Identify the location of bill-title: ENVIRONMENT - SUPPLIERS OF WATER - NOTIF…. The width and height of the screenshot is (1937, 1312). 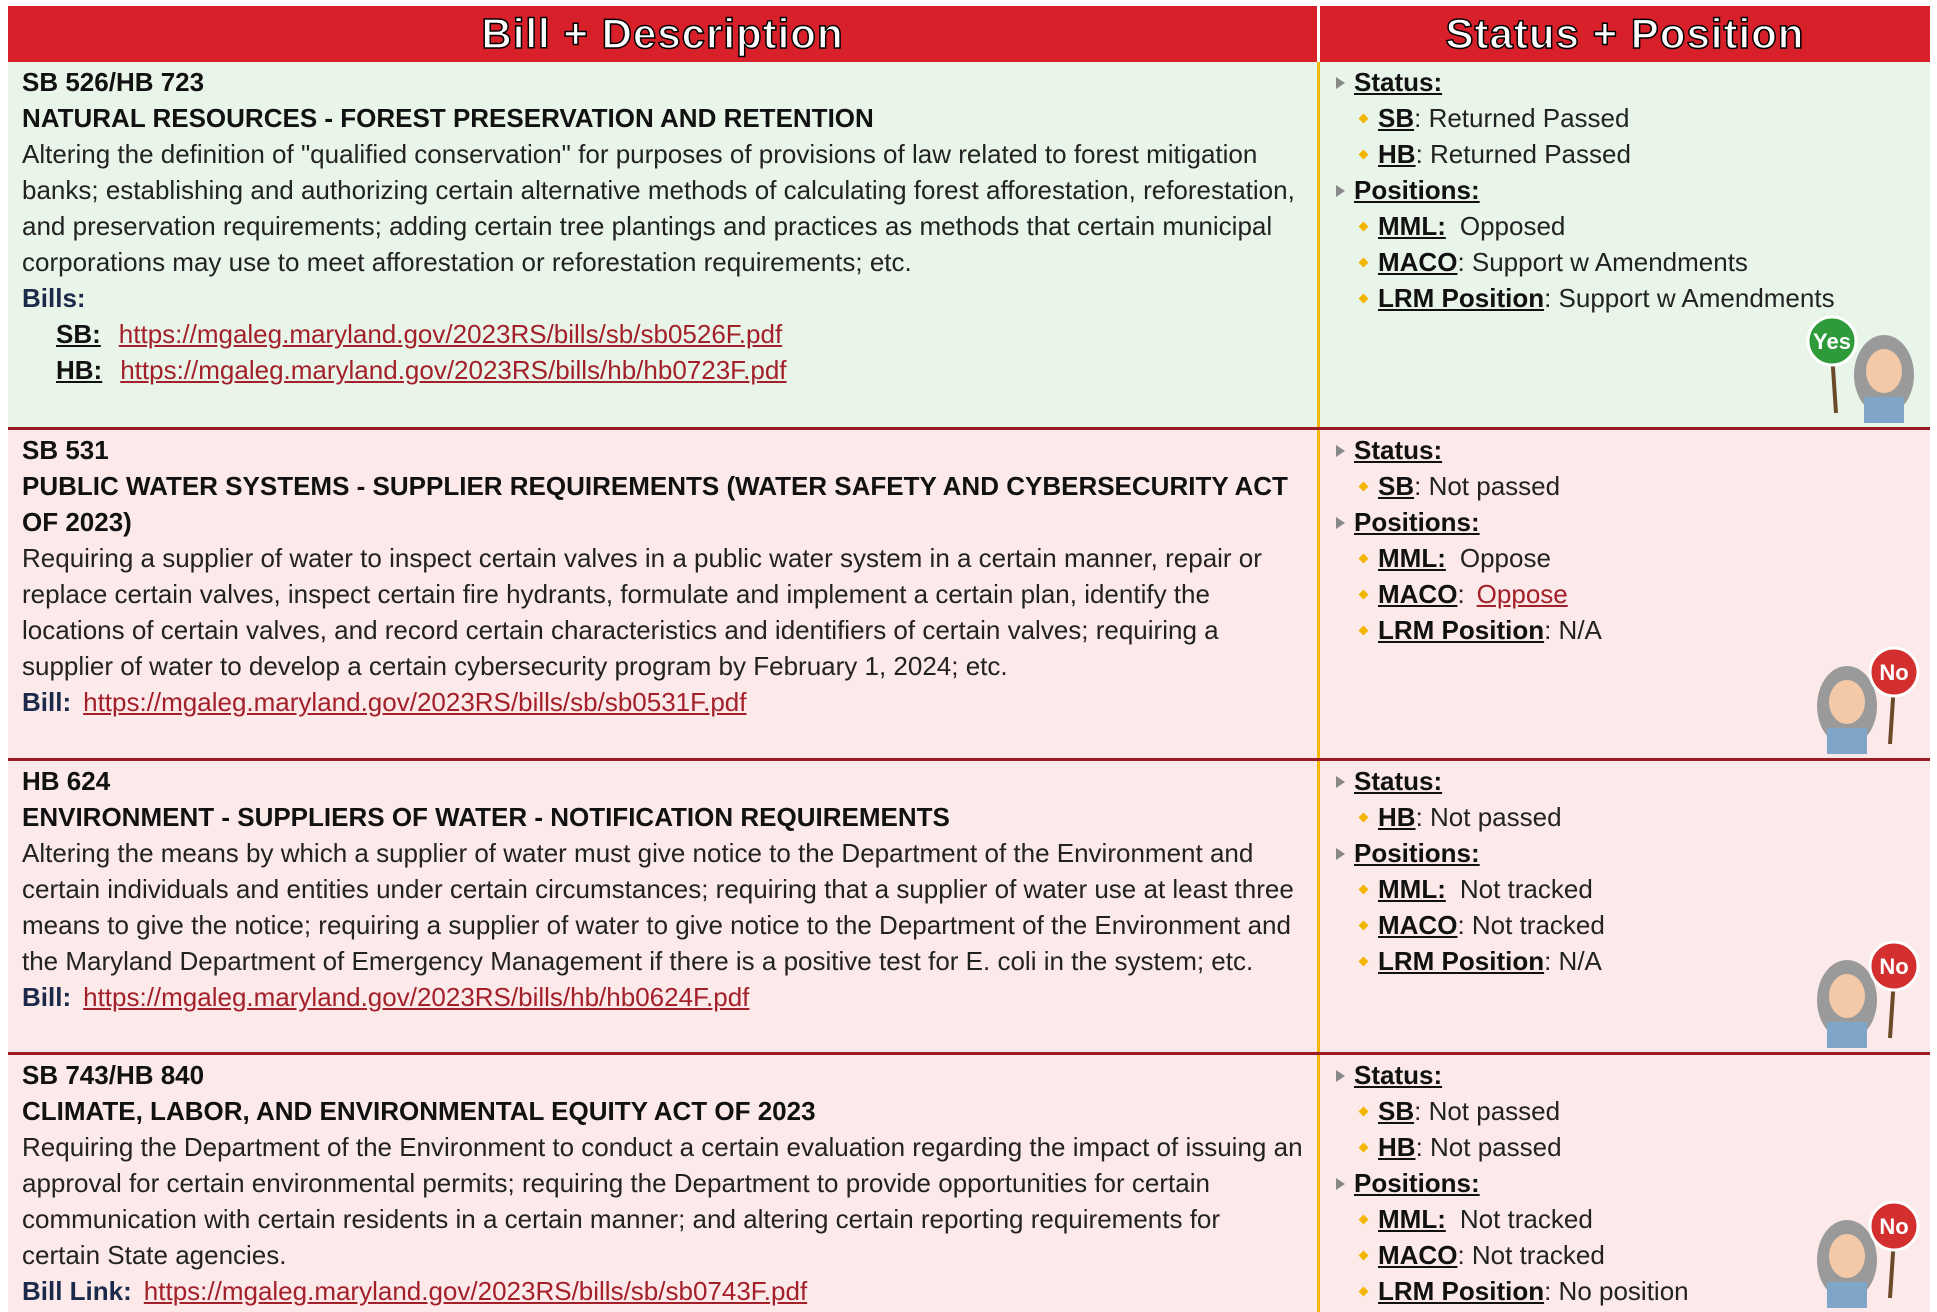
(486, 817).